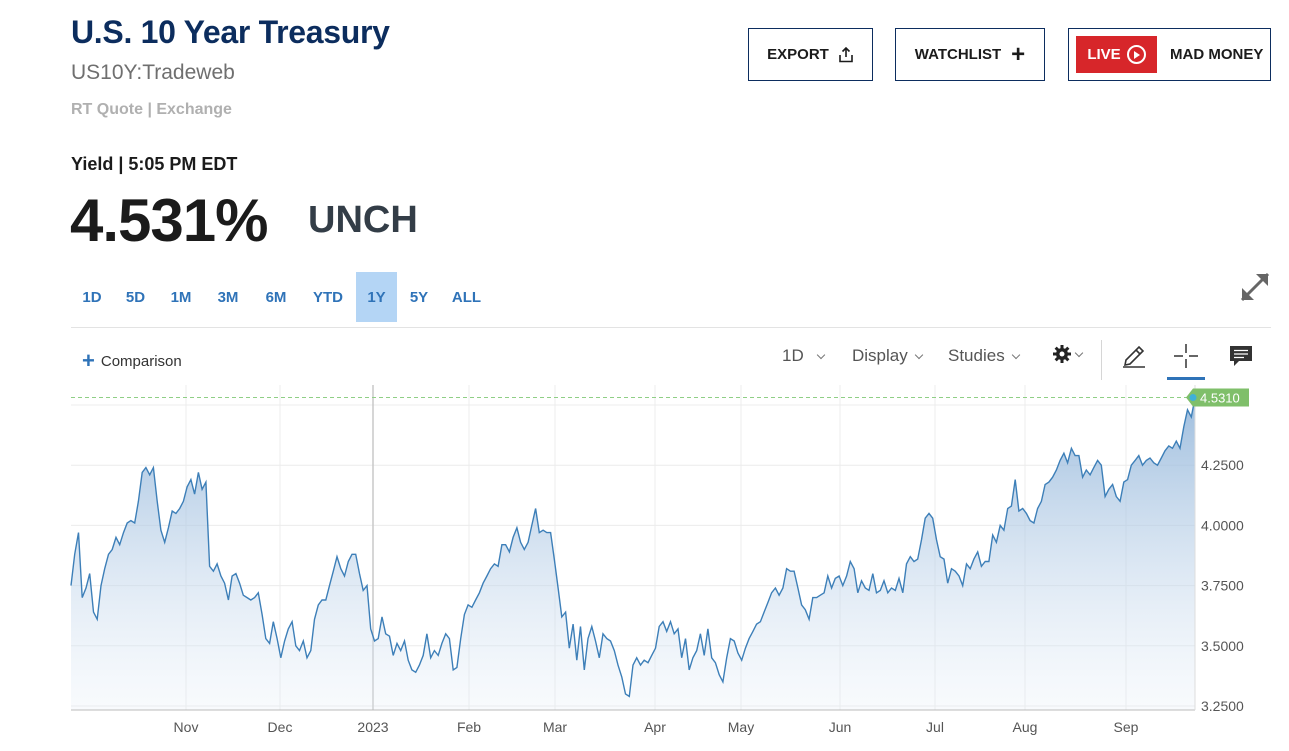 This screenshot has height=751, width=1289. I want to click on watchlist-button: WATCHLIST +, so click(970, 54).